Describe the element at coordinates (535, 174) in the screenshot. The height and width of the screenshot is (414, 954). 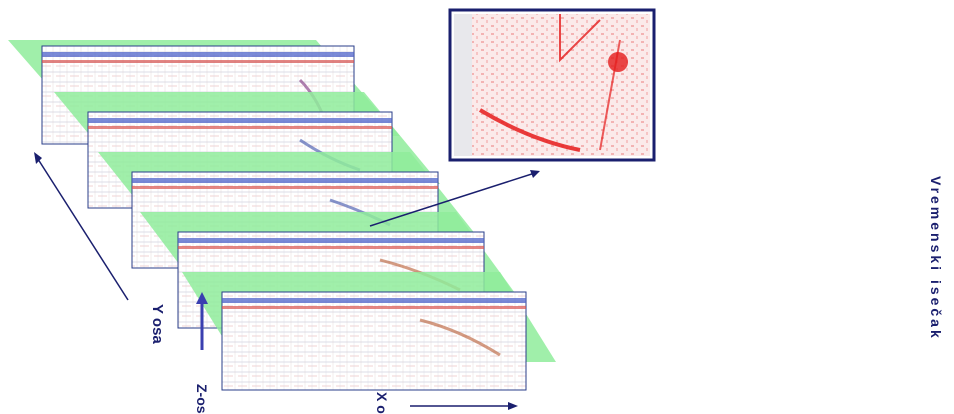
I see `time-slice-pointer-arrowhead` at that location.